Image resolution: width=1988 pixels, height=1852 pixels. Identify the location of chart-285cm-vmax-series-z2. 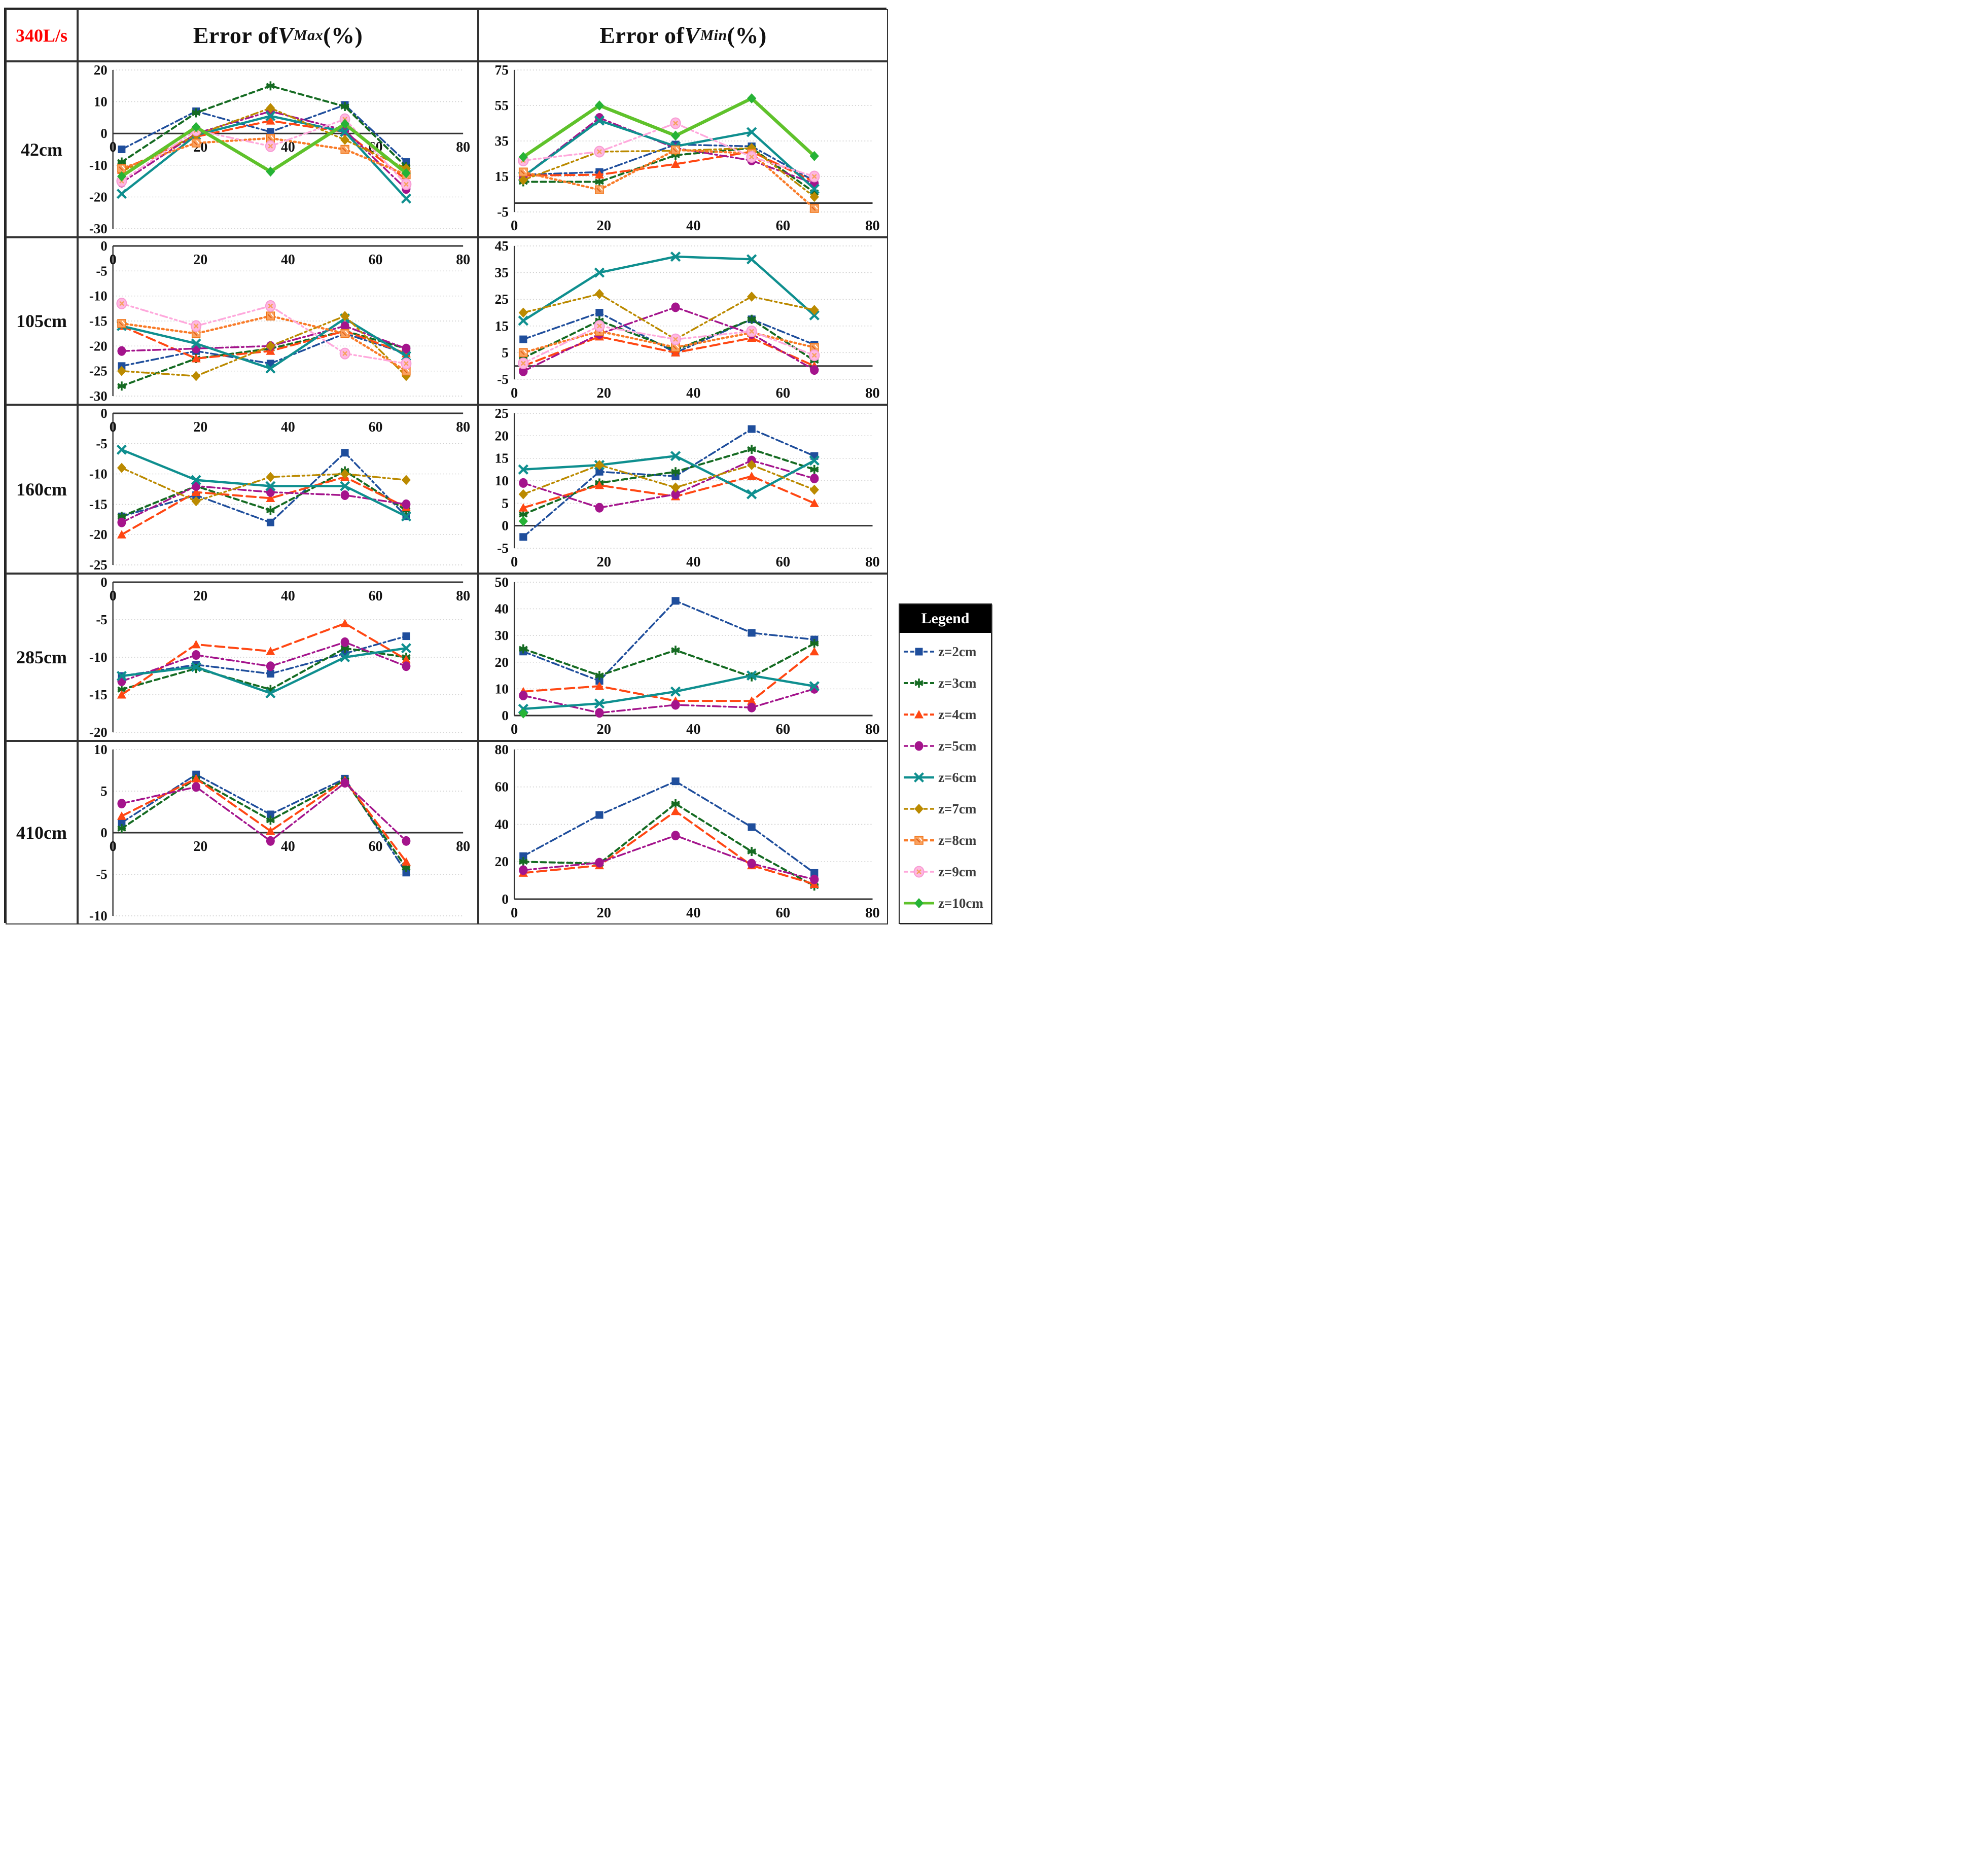
(264, 656).